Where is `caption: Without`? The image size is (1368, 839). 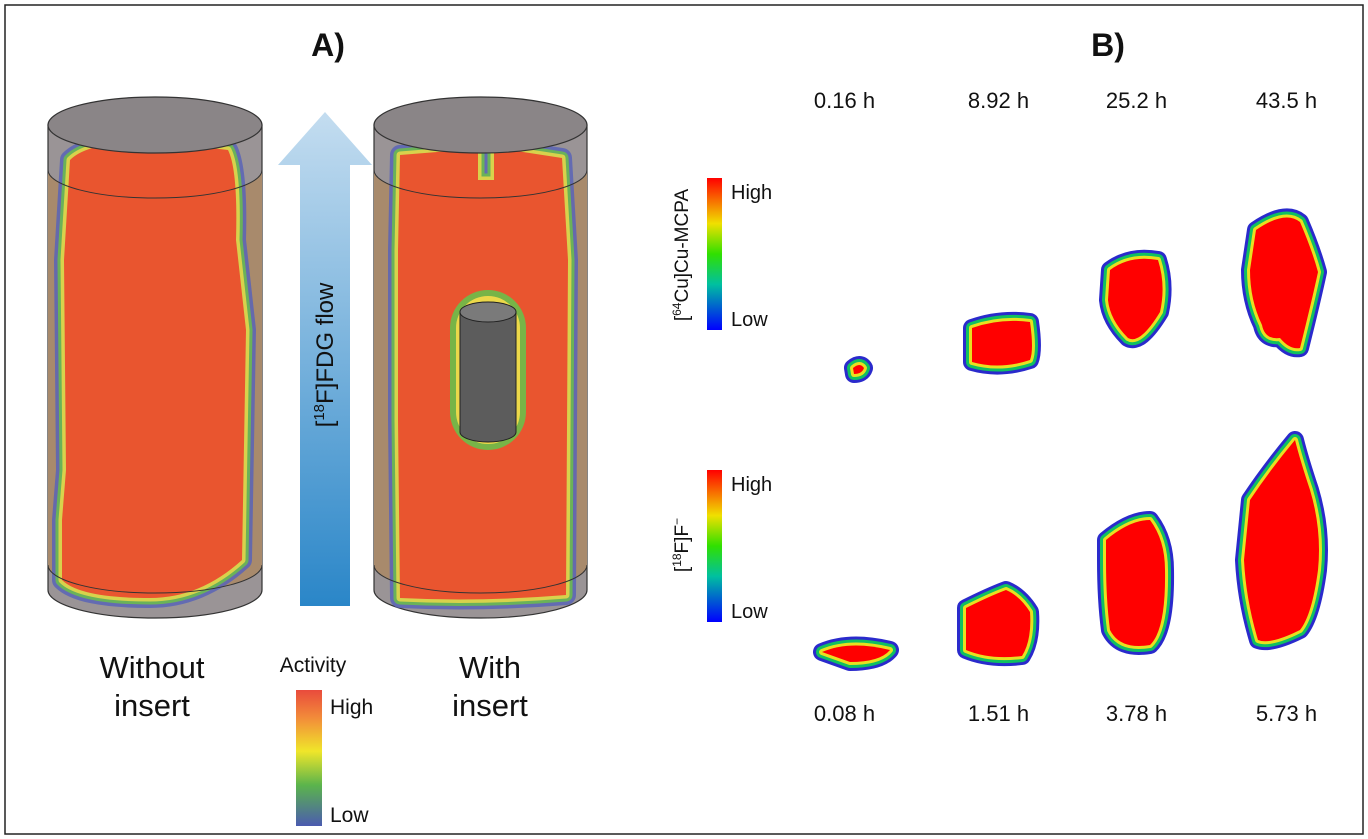 caption: Without is located at coordinates (151, 667).